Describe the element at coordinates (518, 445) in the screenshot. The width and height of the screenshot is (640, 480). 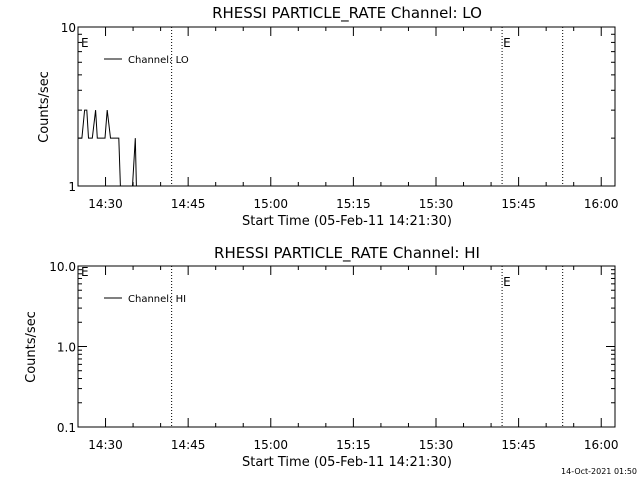
I see `x-tick-label-hi: 15:45` at that location.